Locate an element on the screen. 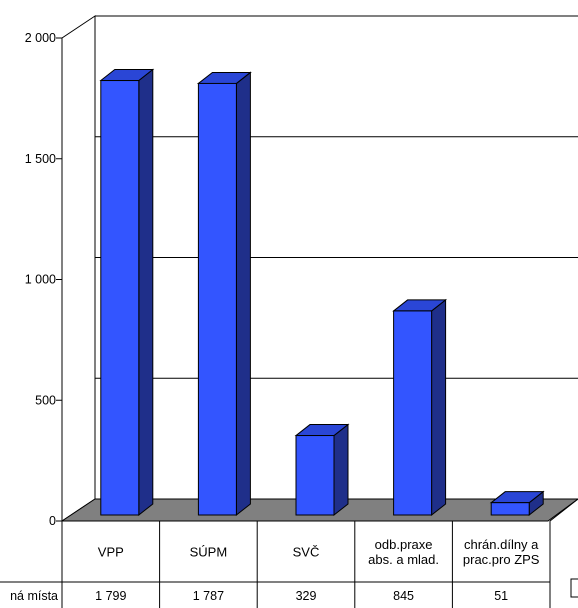 This screenshot has height=608, width=578. x-tick-label: SÚPM is located at coordinates (209, 552).